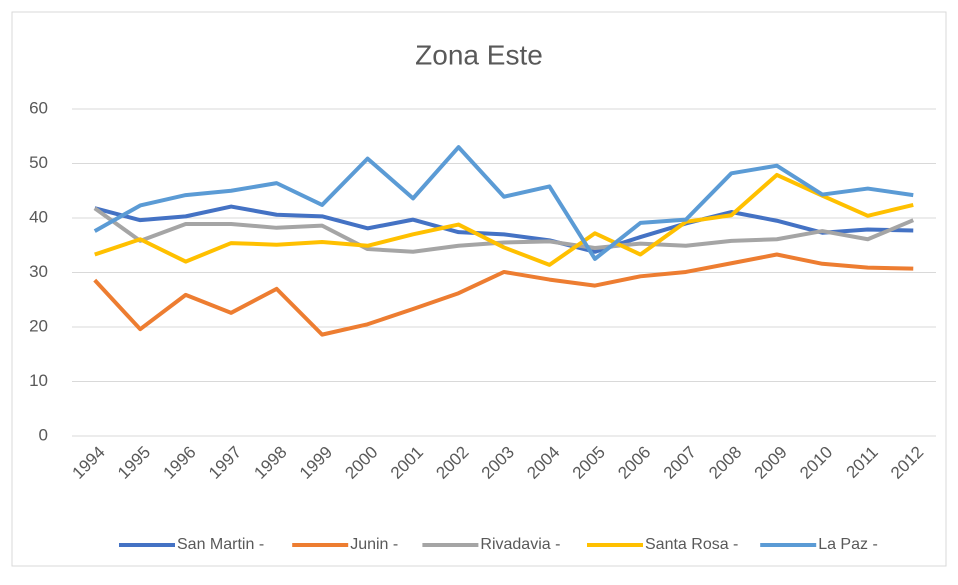 This screenshot has height=585, width=958. Describe the element at coordinates (38, 107) in the screenshot. I see `y-tick-label: 60` at that location.